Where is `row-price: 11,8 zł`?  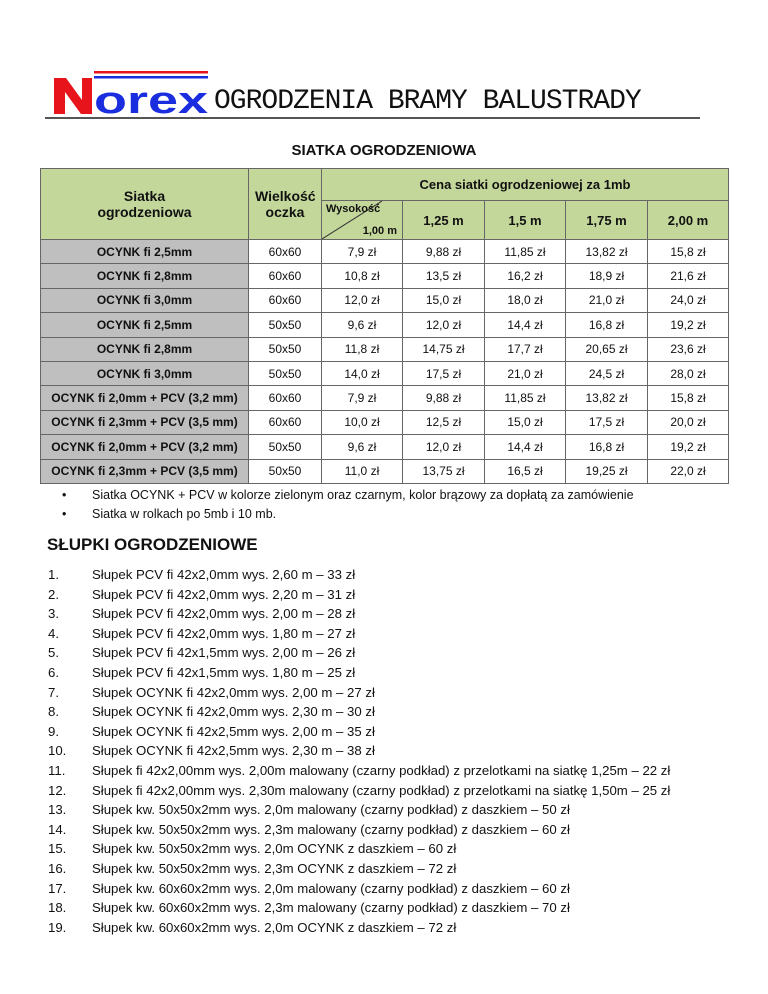 row-price: 11,8 zł is located at coordinates (362, 349).